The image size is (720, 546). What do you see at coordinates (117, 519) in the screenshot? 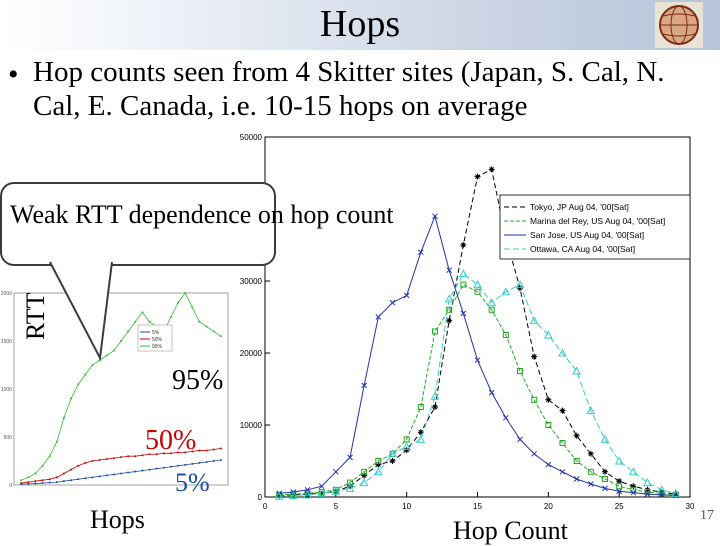
I see `hops-axis-label: Hops` at bounding box center [117, 519].